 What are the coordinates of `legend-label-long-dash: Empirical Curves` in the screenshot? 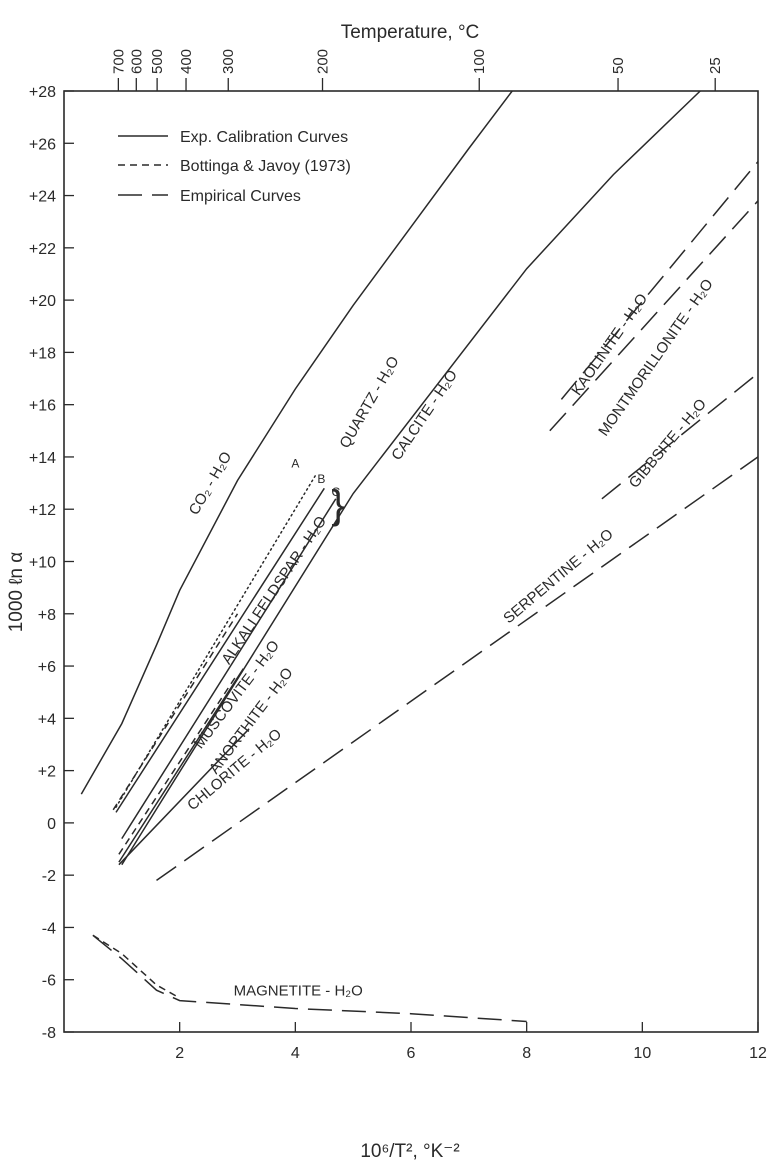 It's located at (240, 196).